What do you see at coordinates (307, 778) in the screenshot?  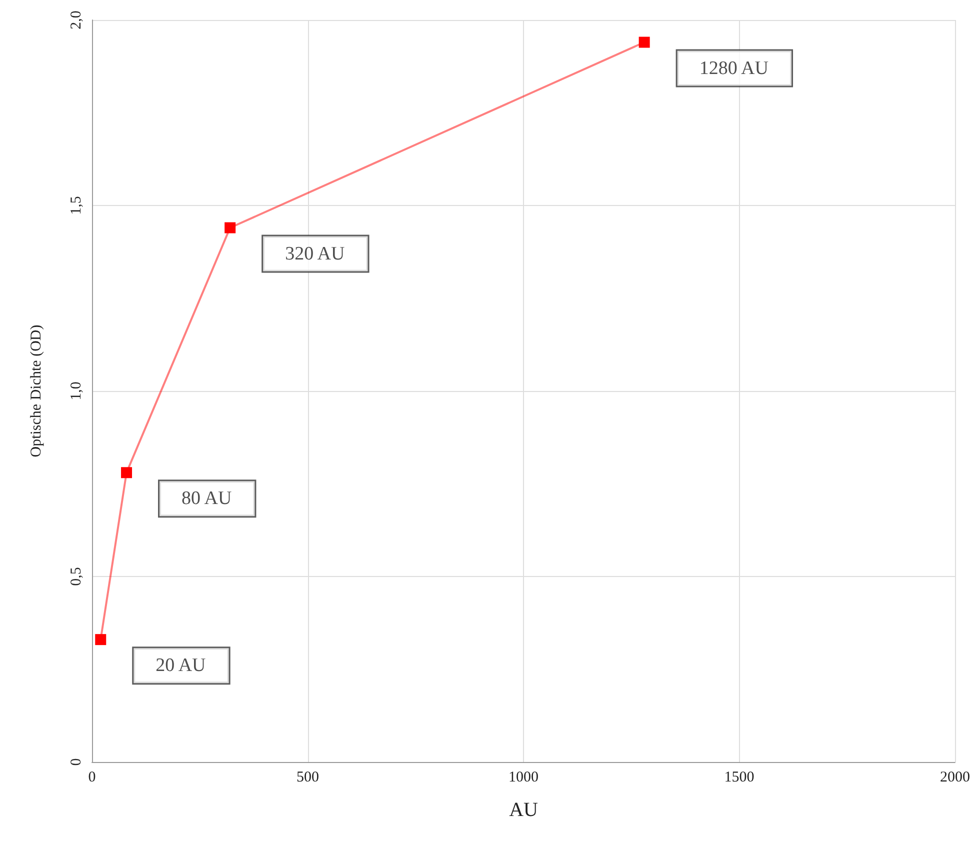 I see `x-tick-label: 500` at bounding box center [307, 778].